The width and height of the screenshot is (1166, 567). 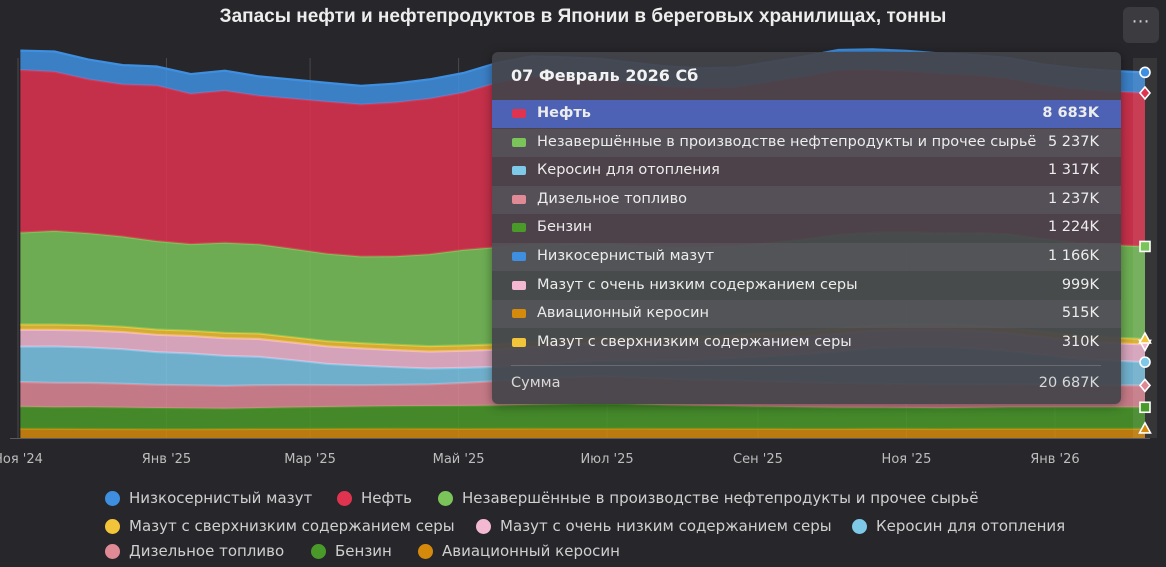 What do you see at coordinates (1080, 284) in the screenshot?
I see `tooltip-series-value: 999K` at bounding box center [1080, 284].